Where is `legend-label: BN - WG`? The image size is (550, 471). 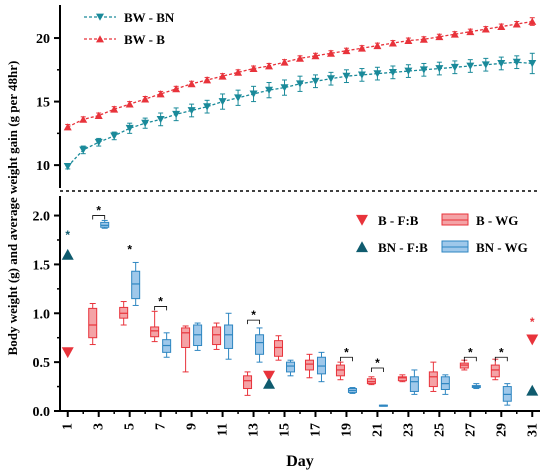 legend-label: BN - WG is located at coordinates (502, 247).